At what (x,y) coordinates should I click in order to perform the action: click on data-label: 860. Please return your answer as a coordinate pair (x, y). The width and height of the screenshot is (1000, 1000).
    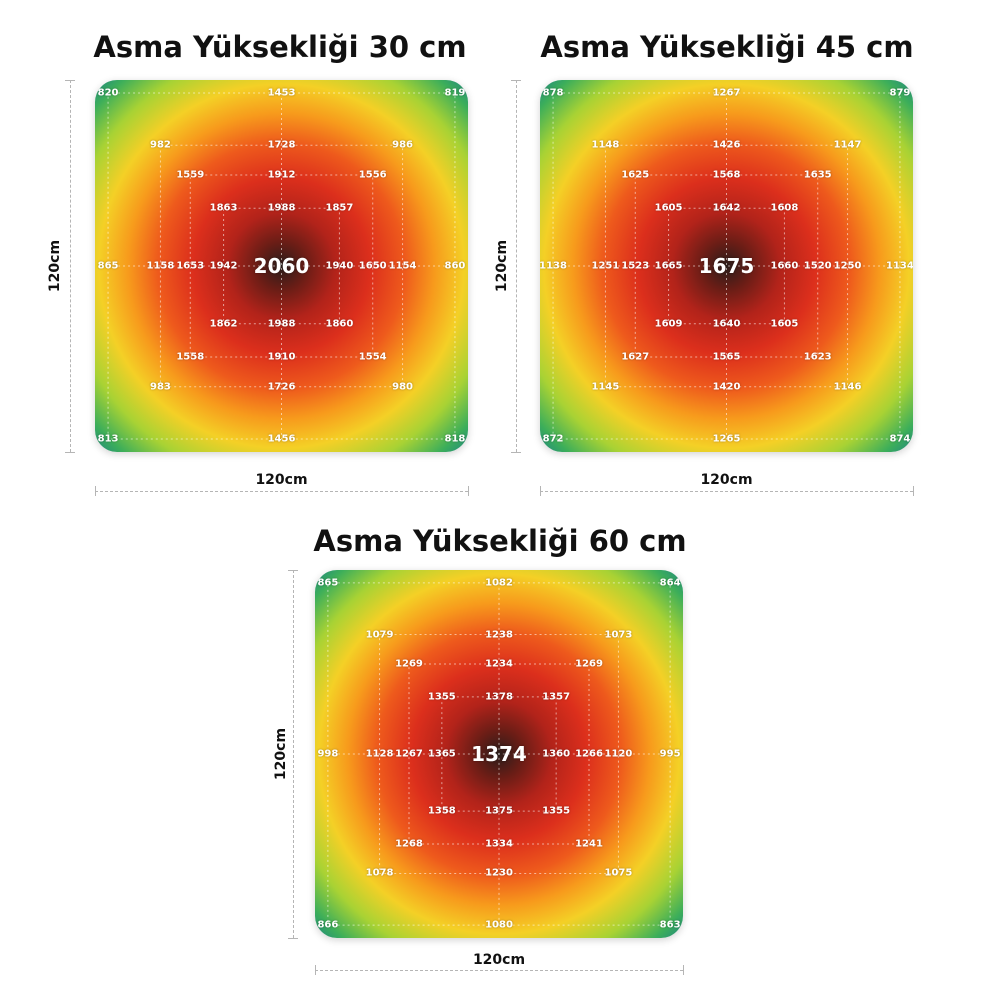
    Looking at the image, I should click on (455, 266).